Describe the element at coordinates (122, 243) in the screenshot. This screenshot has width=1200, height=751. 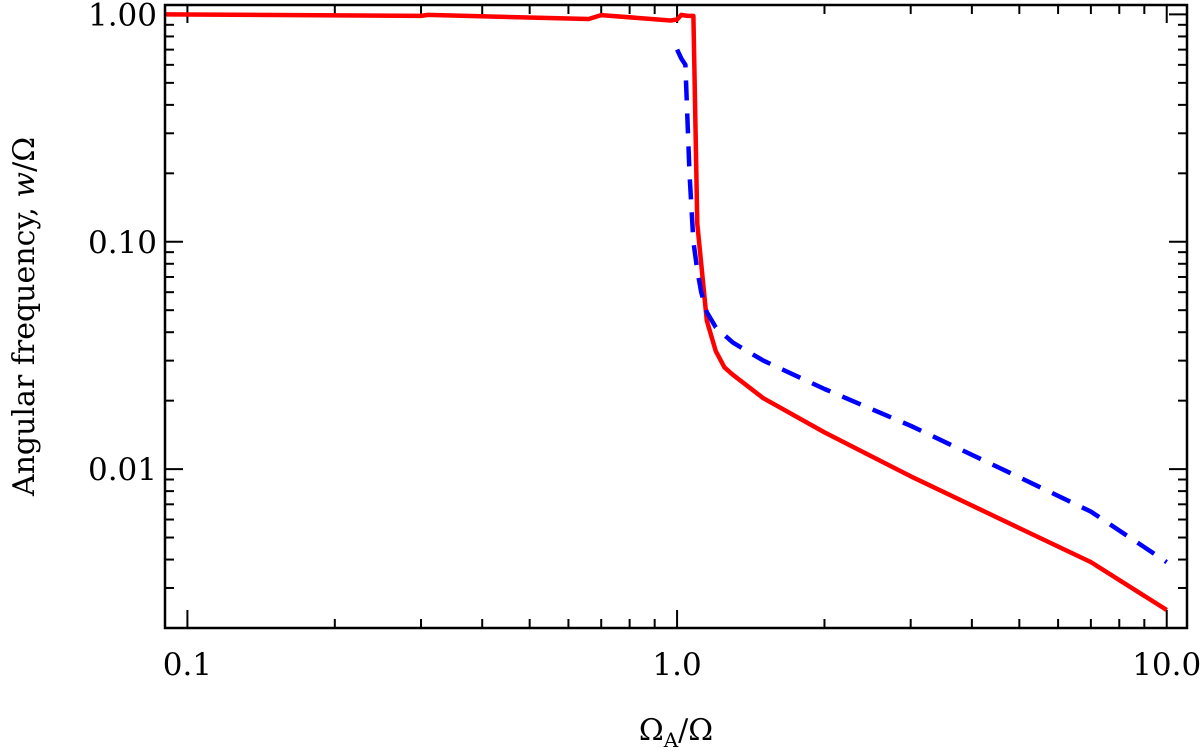
I see `y-tick-label: 0.10` at that location.